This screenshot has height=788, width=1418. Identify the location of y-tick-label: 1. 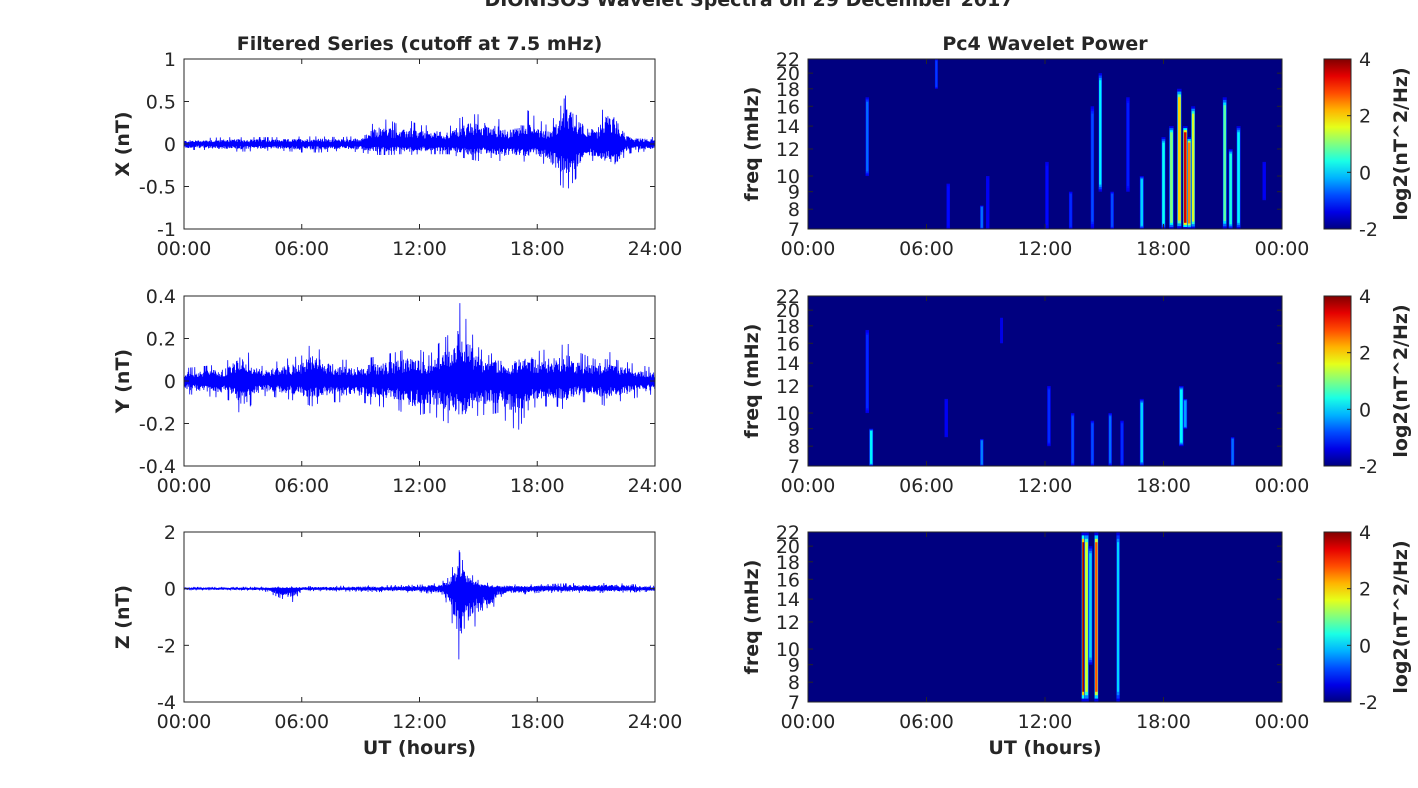
(170, 60).